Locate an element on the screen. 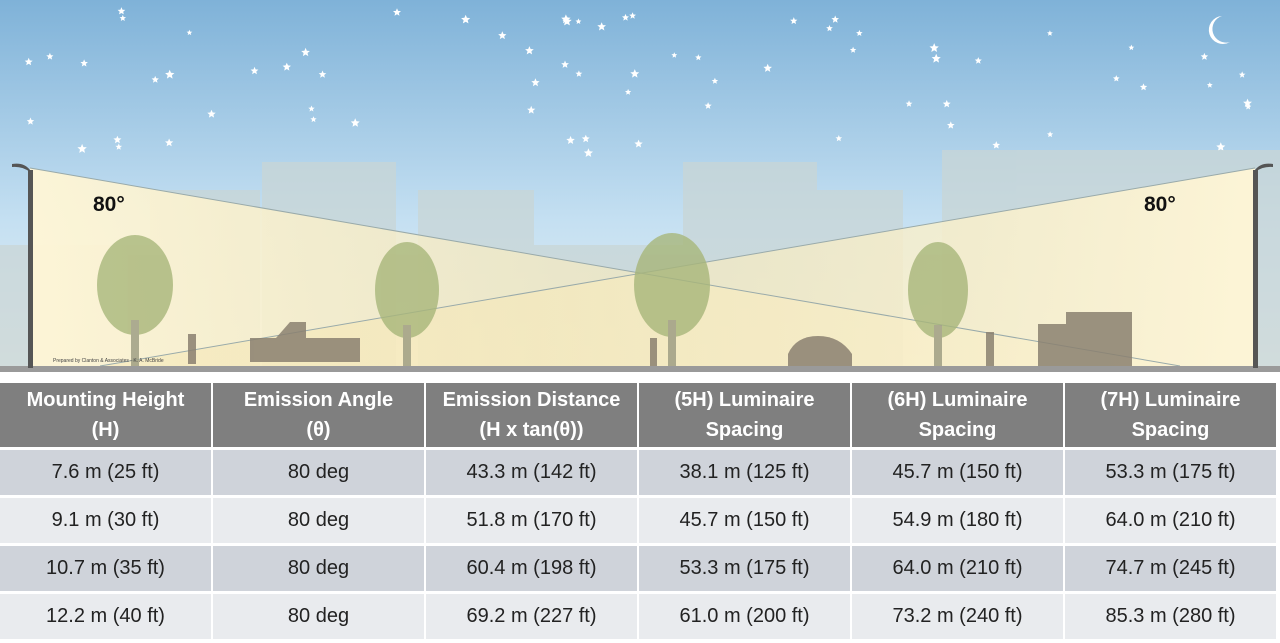 This screenshot has height=643, width=1280. table-cell: 61.0 m (200 ft) is located at coordinates (744, 616).